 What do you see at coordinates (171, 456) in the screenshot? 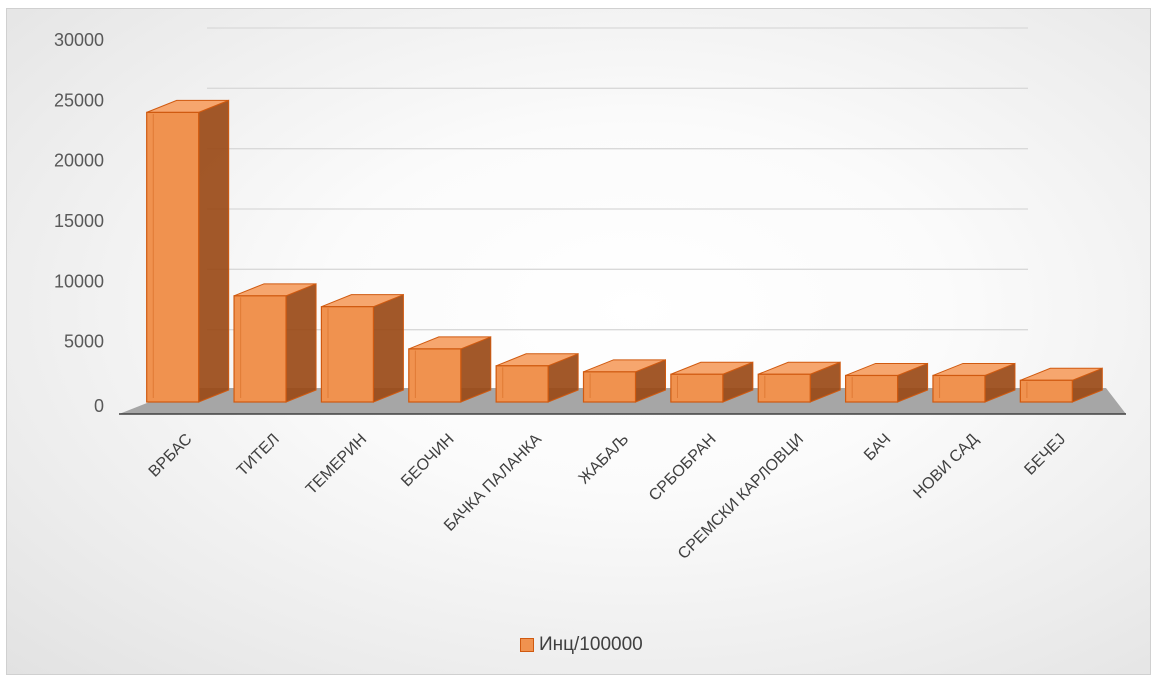
I see `x-tick-label: ВРБАС` at bounding box center [171, 456].